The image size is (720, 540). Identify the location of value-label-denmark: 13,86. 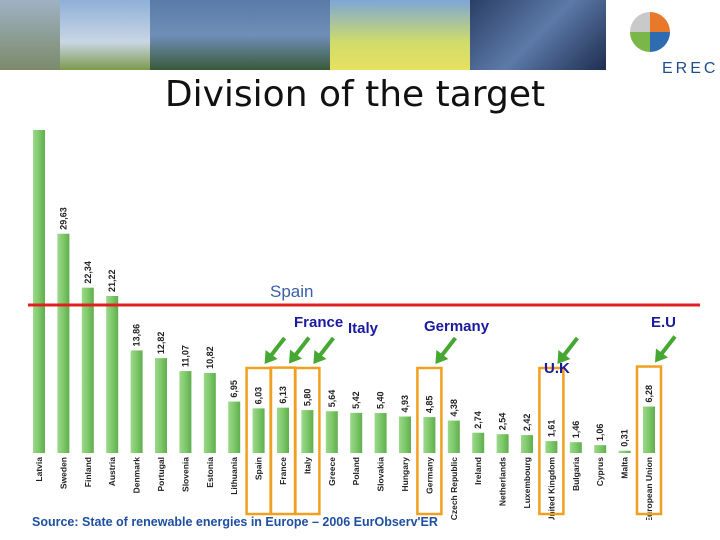
(137, 335).